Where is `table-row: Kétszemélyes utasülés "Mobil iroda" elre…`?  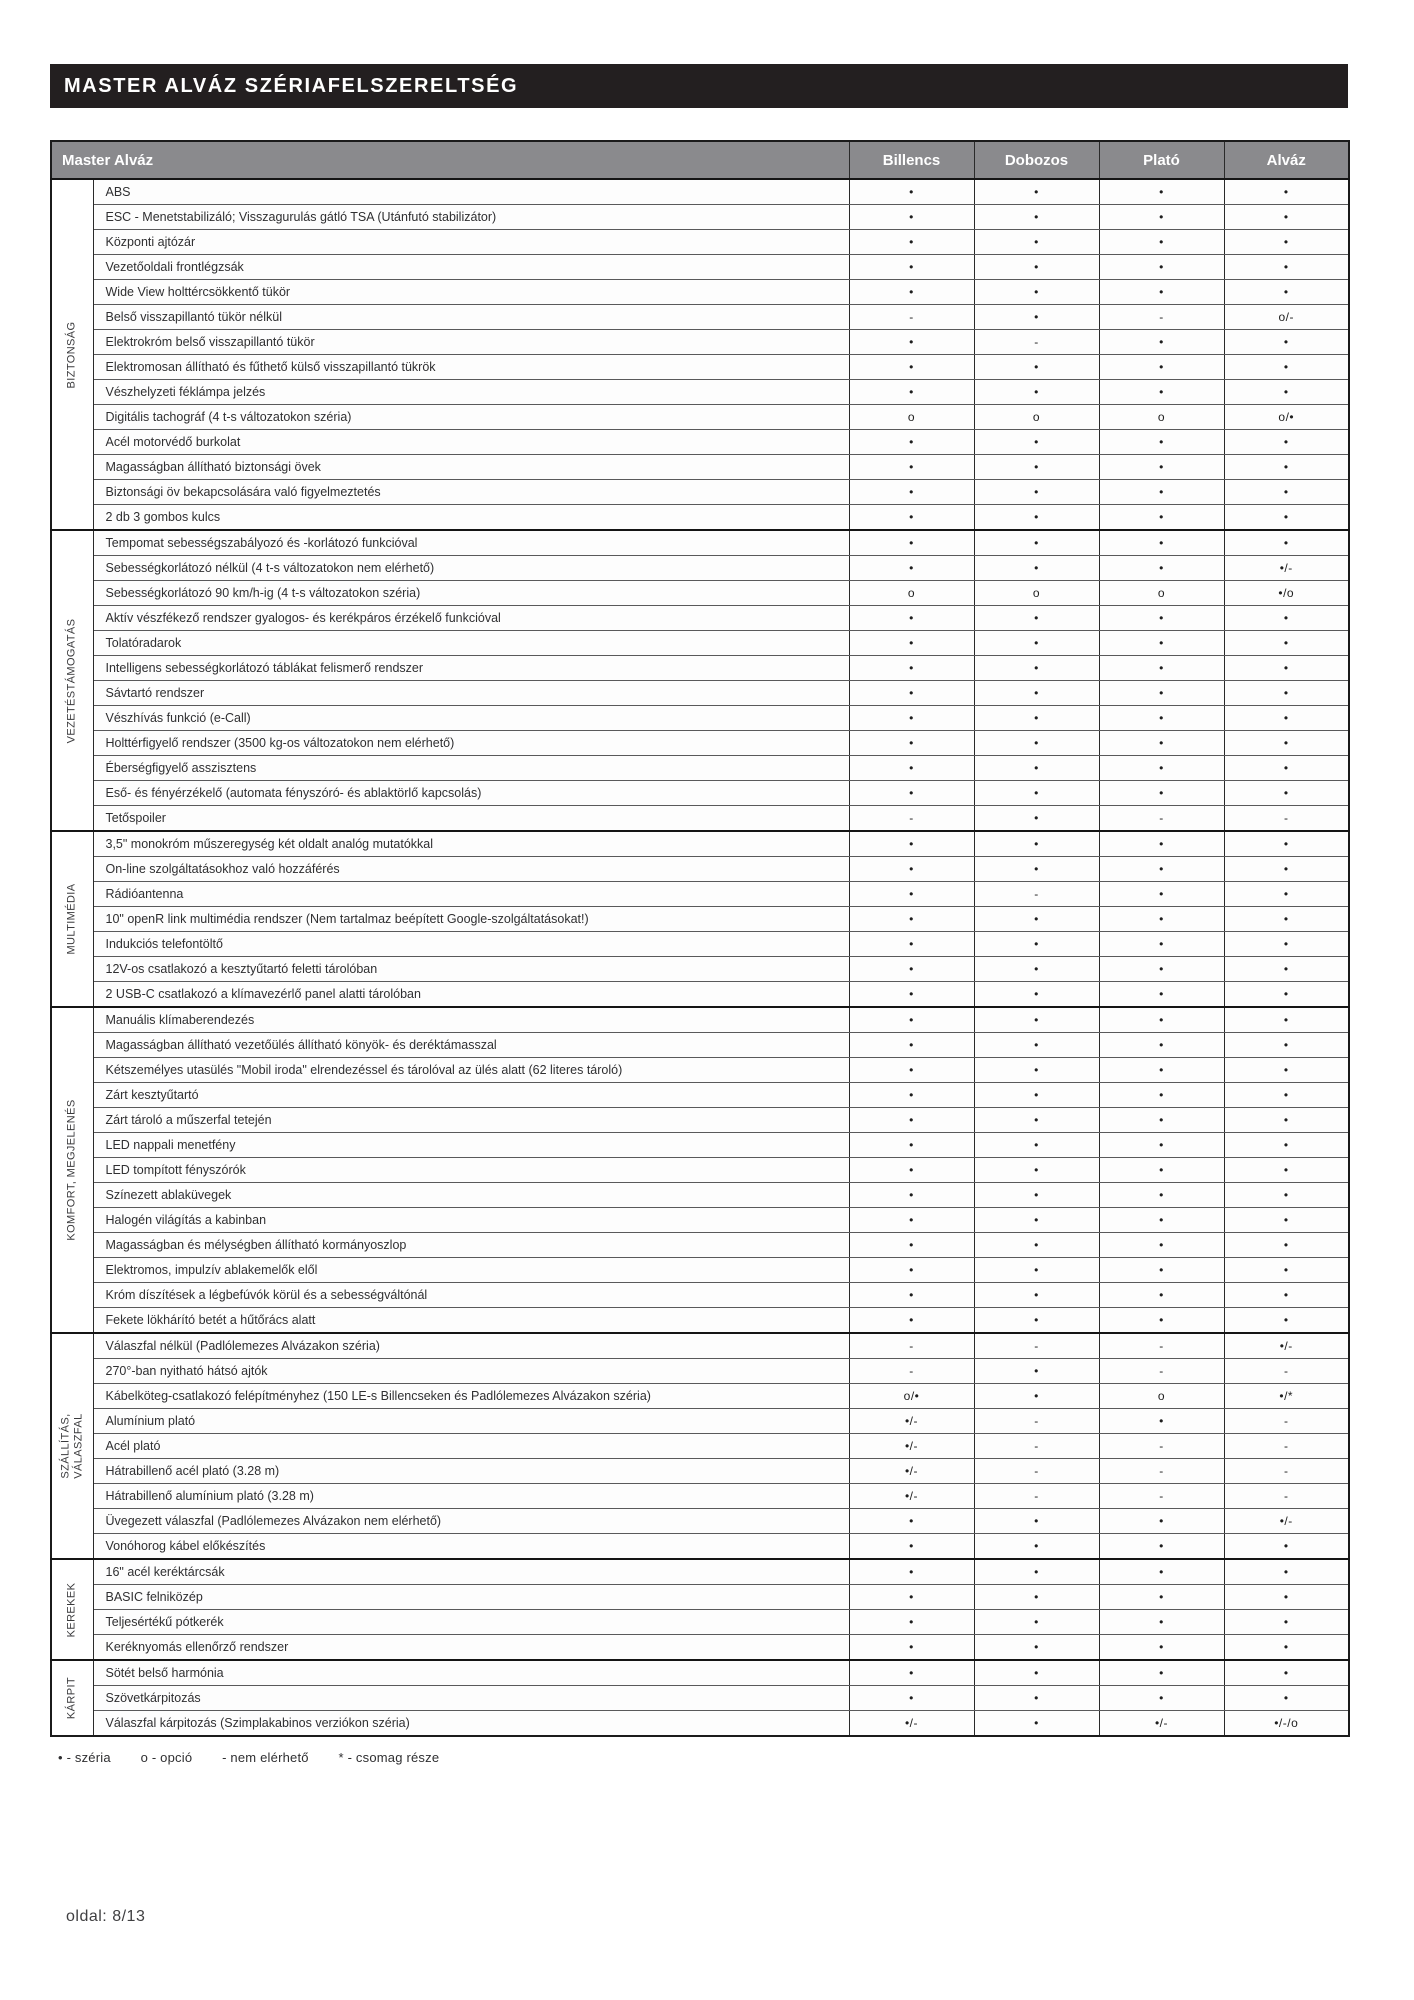 table-row: Kétszemélyes utasülés "Mobil iroda" elre… is located at coordinates (700, 1070).